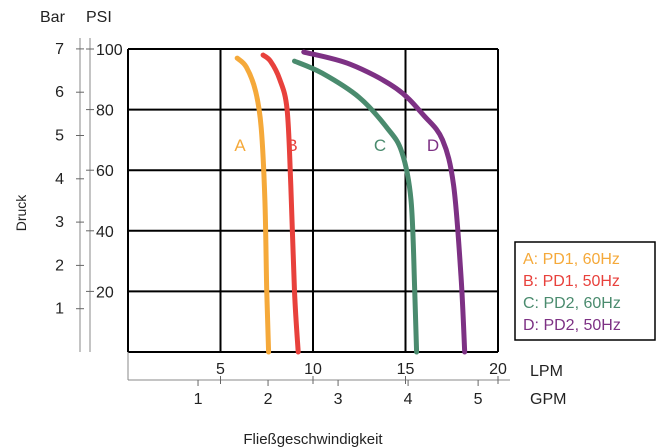 This screenshot has width=668, height=447. What do you see at coordinates (240, 145) in the screenshot?
I see `series-letter-a: A` at bounding box center [240, 145].